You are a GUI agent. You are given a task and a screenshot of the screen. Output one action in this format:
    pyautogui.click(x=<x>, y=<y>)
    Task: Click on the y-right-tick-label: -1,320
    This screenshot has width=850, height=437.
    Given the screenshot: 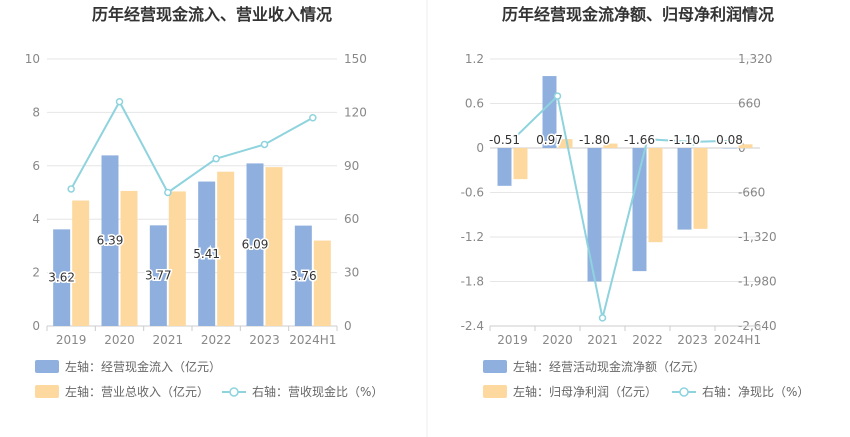 What is the action you would take?
    pyautogui.click(x=757, y=237)
    